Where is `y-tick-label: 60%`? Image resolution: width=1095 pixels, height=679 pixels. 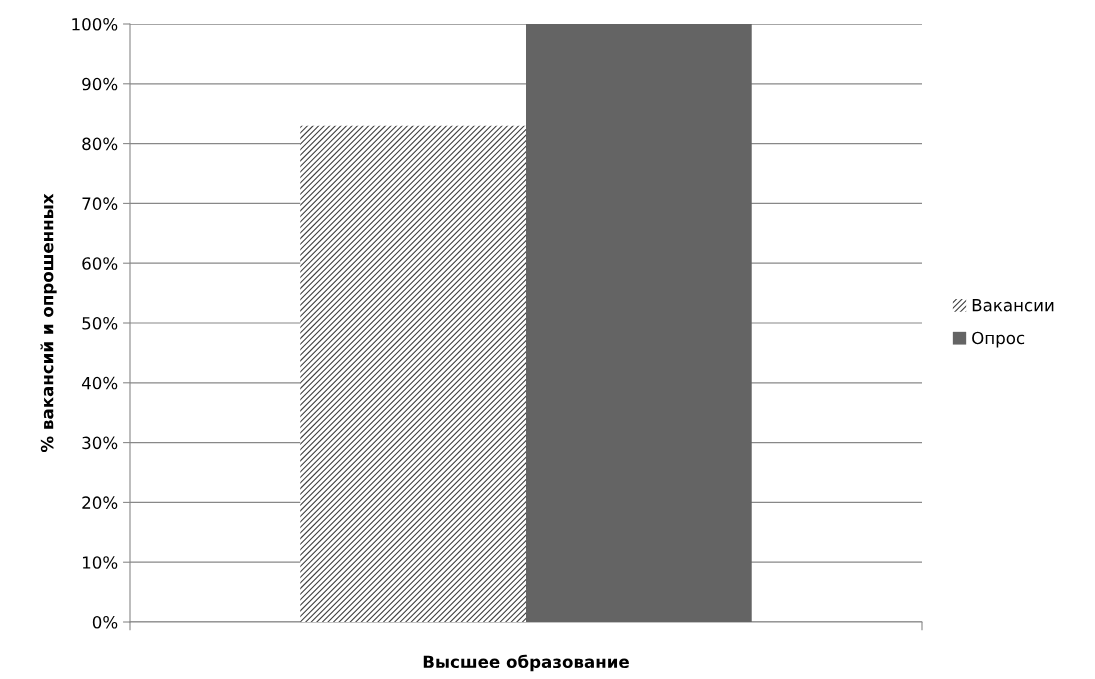
y-tick-label: 60% is located at coordinates (100, 263).